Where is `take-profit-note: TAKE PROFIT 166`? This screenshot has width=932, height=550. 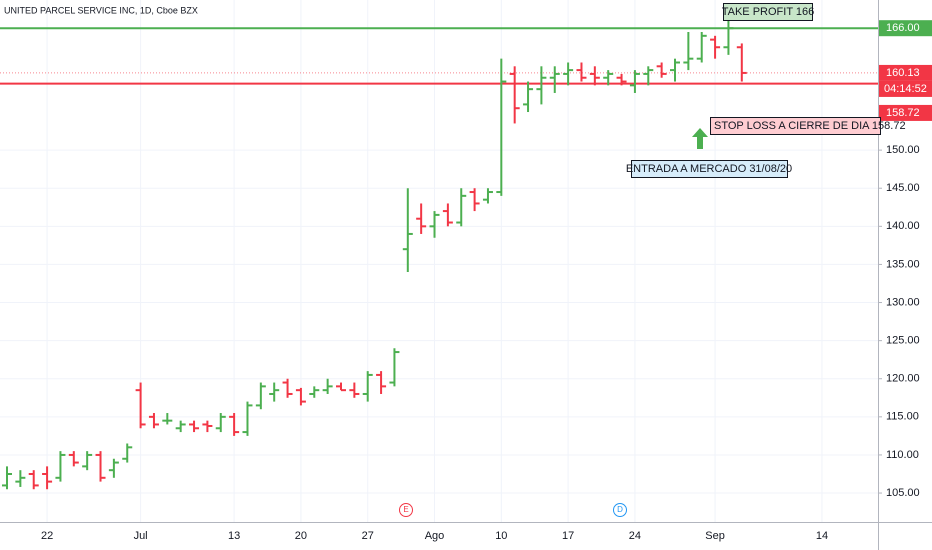 take-profit-note: TAKE PROFIT 166 is located at coordinates (768, 12).